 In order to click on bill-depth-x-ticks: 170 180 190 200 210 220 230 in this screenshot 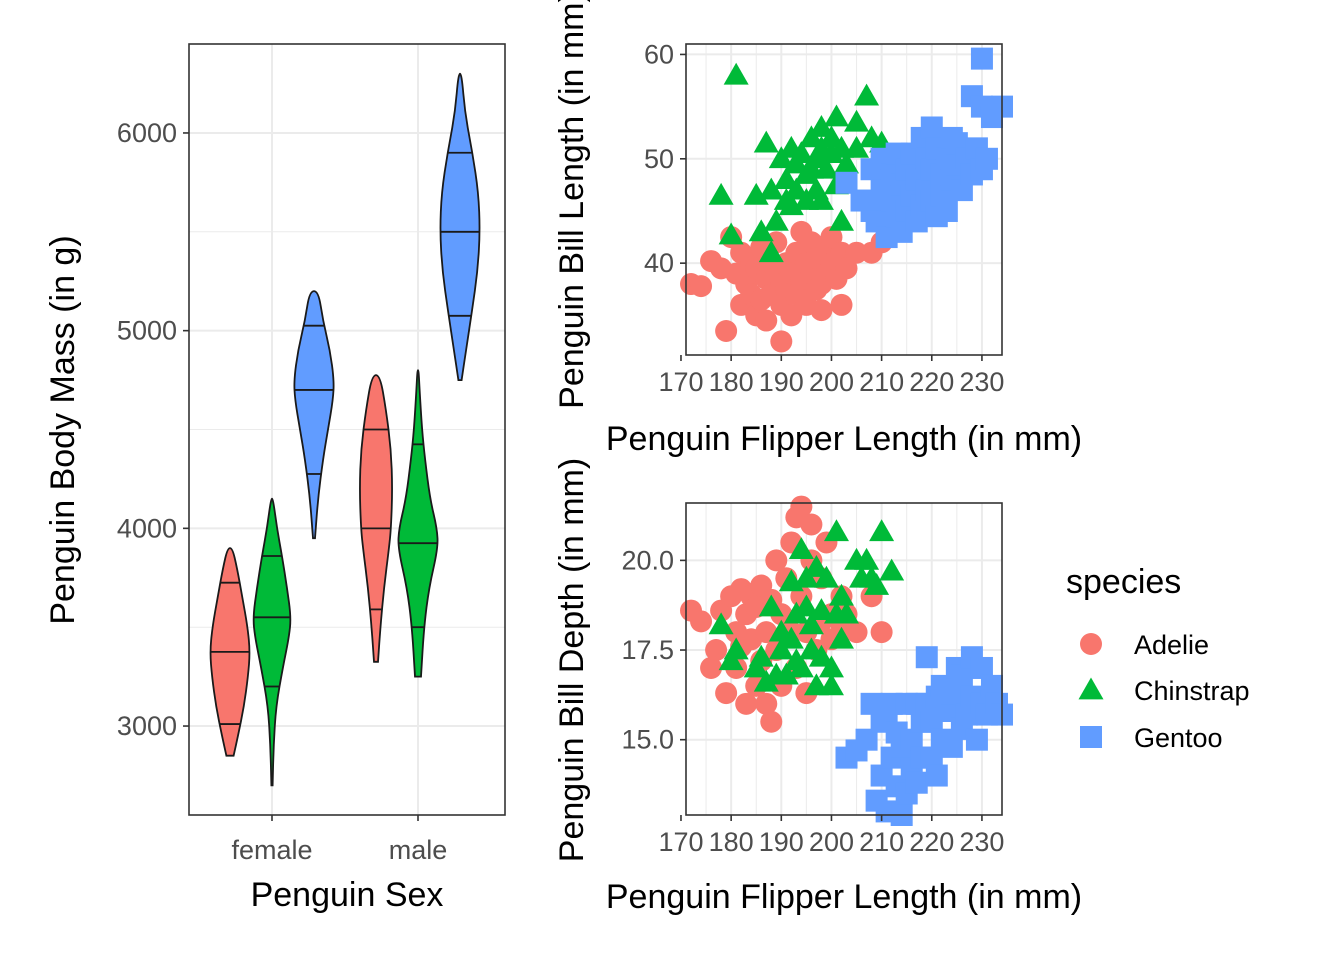, I will do `click(831, 836)`.